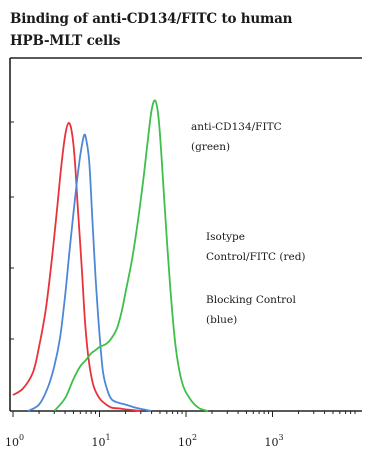 The image size is (365, 457). Describe the element at coordinates (187, 441) in the screenshot. I see `x-tick-label-2: 10²` at that location.